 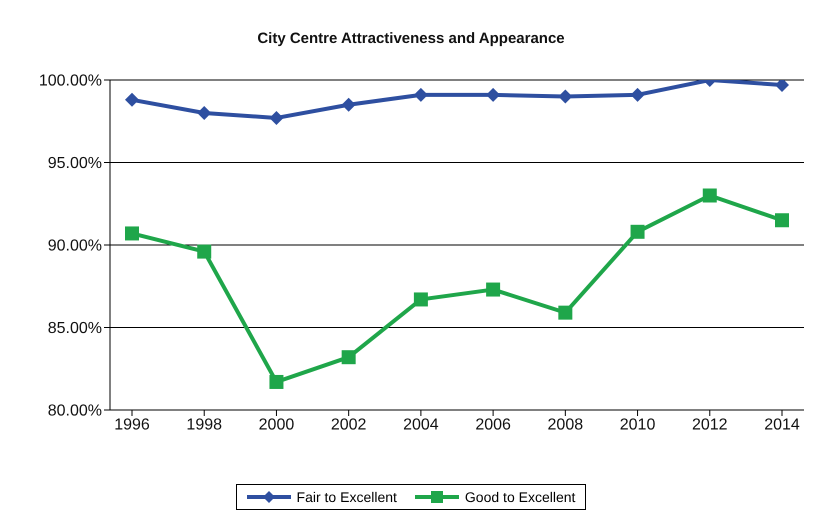 I want to click on y-tick-label: 95.00%, so click(x=75, y=163).